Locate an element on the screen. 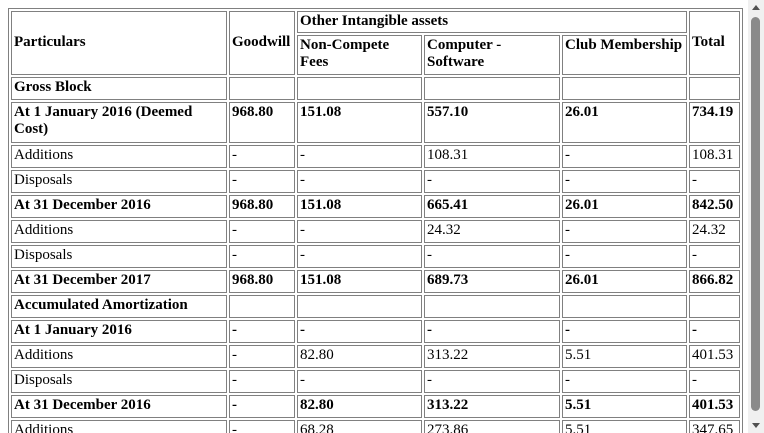  particulars-cell: At 31 December 2017 is located at coordinates (119, 281).